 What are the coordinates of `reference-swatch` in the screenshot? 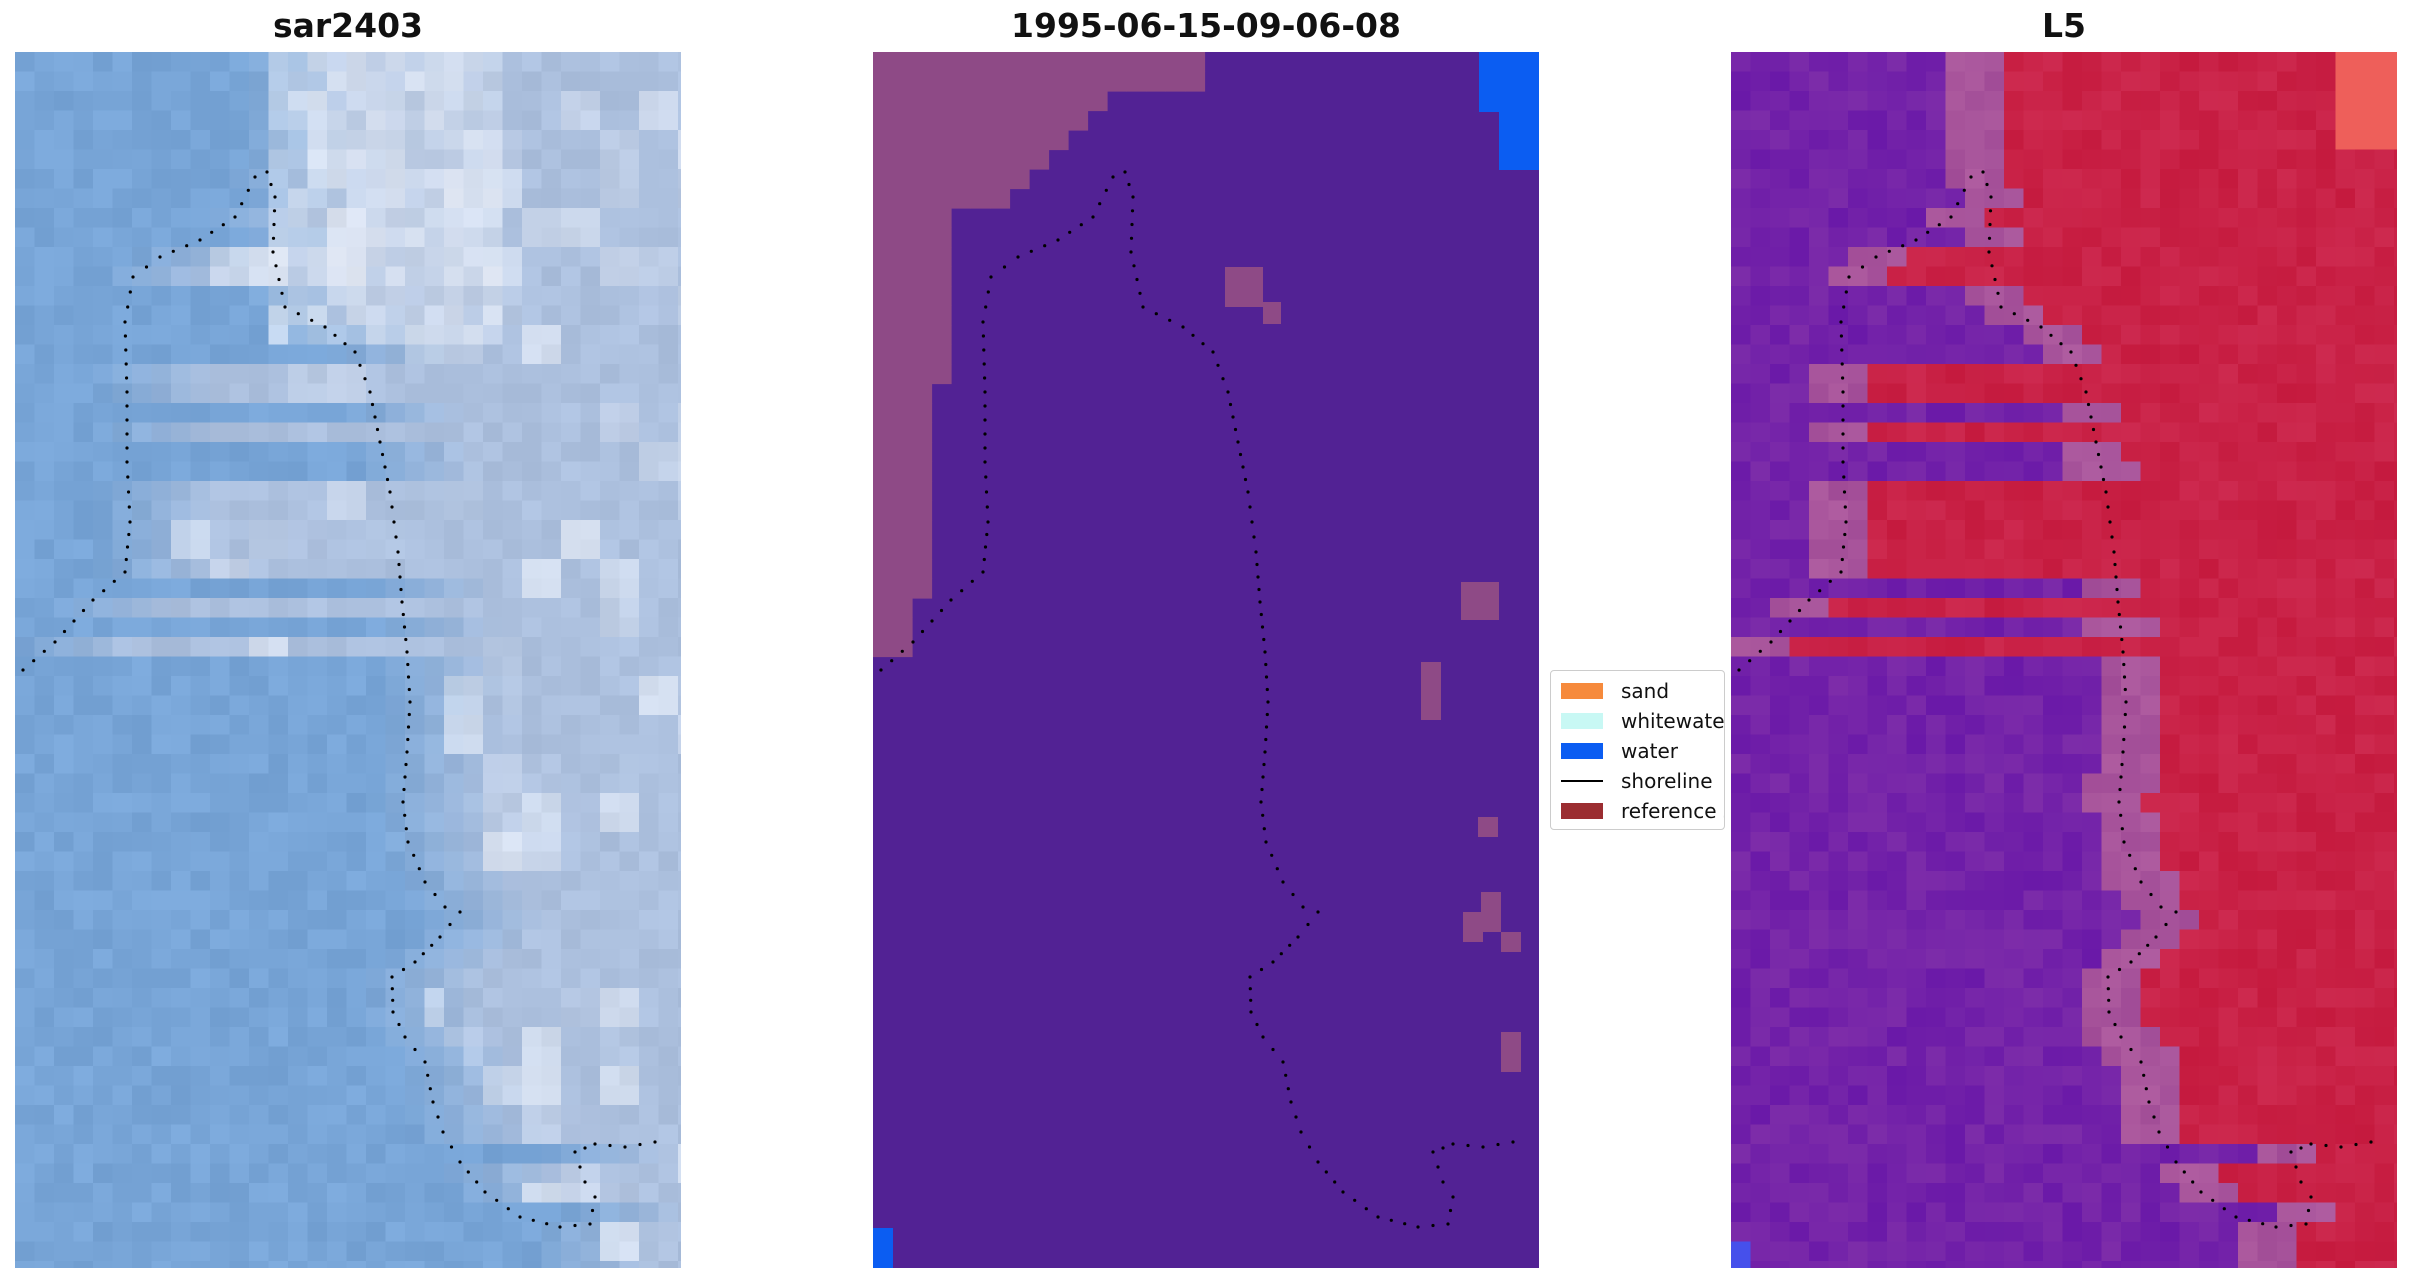 It's located at (1582, 811).